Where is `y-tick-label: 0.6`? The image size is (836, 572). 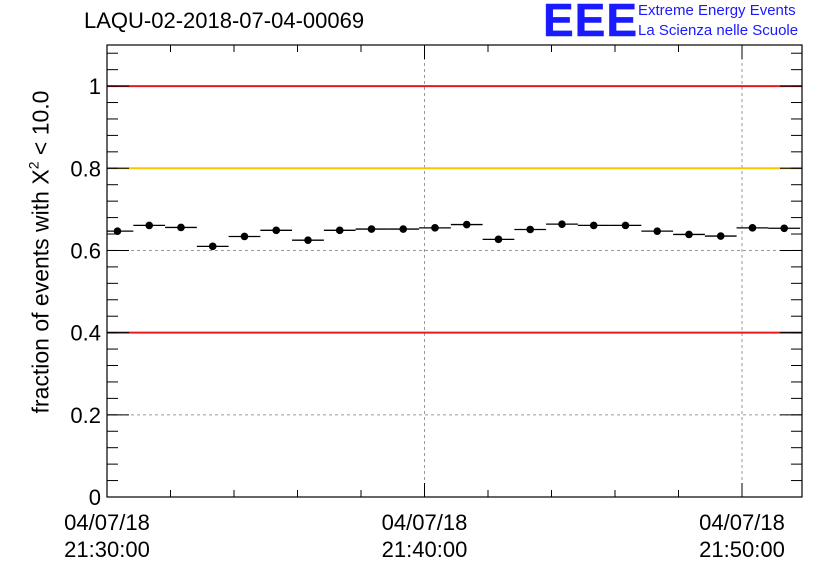 y-tick-label: 0.6 is located at coordinates (85, 250).